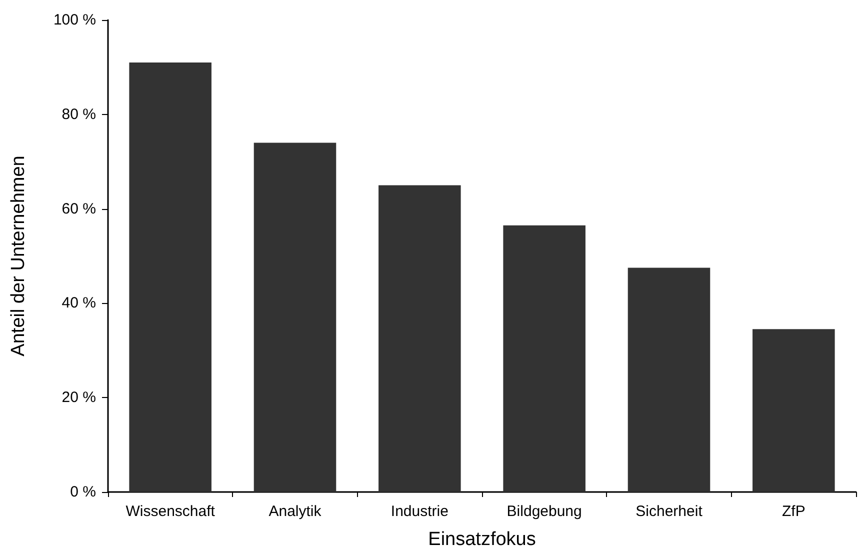 This screenshot has height=558, width=866. I want to click on x-tick-label: ZfP, so click(794, 511).